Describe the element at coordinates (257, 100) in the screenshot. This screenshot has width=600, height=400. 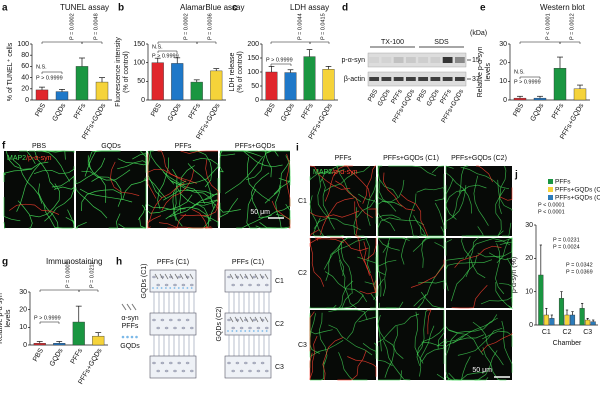
I see `y-tick-label: 0` at that location.